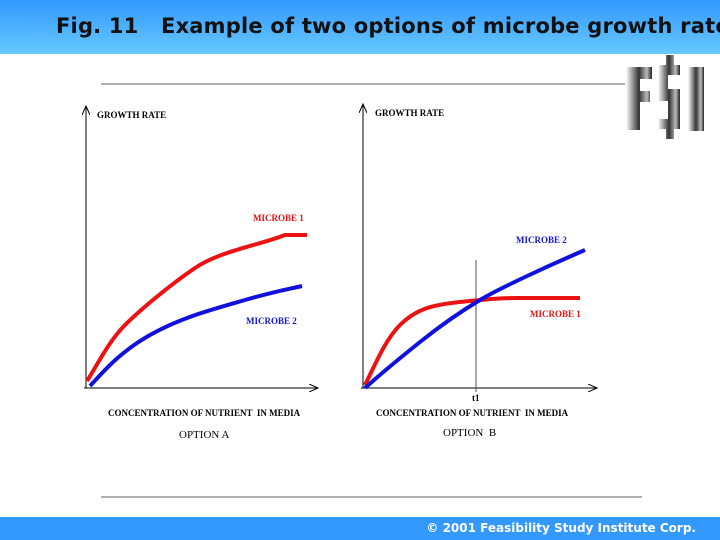 The image size is (720, 540). Describe the element at coordinates (561, 528) in the screenshot. I see `copyright-text: © 2001 Feasibility Study Institute Corp.` at that location.